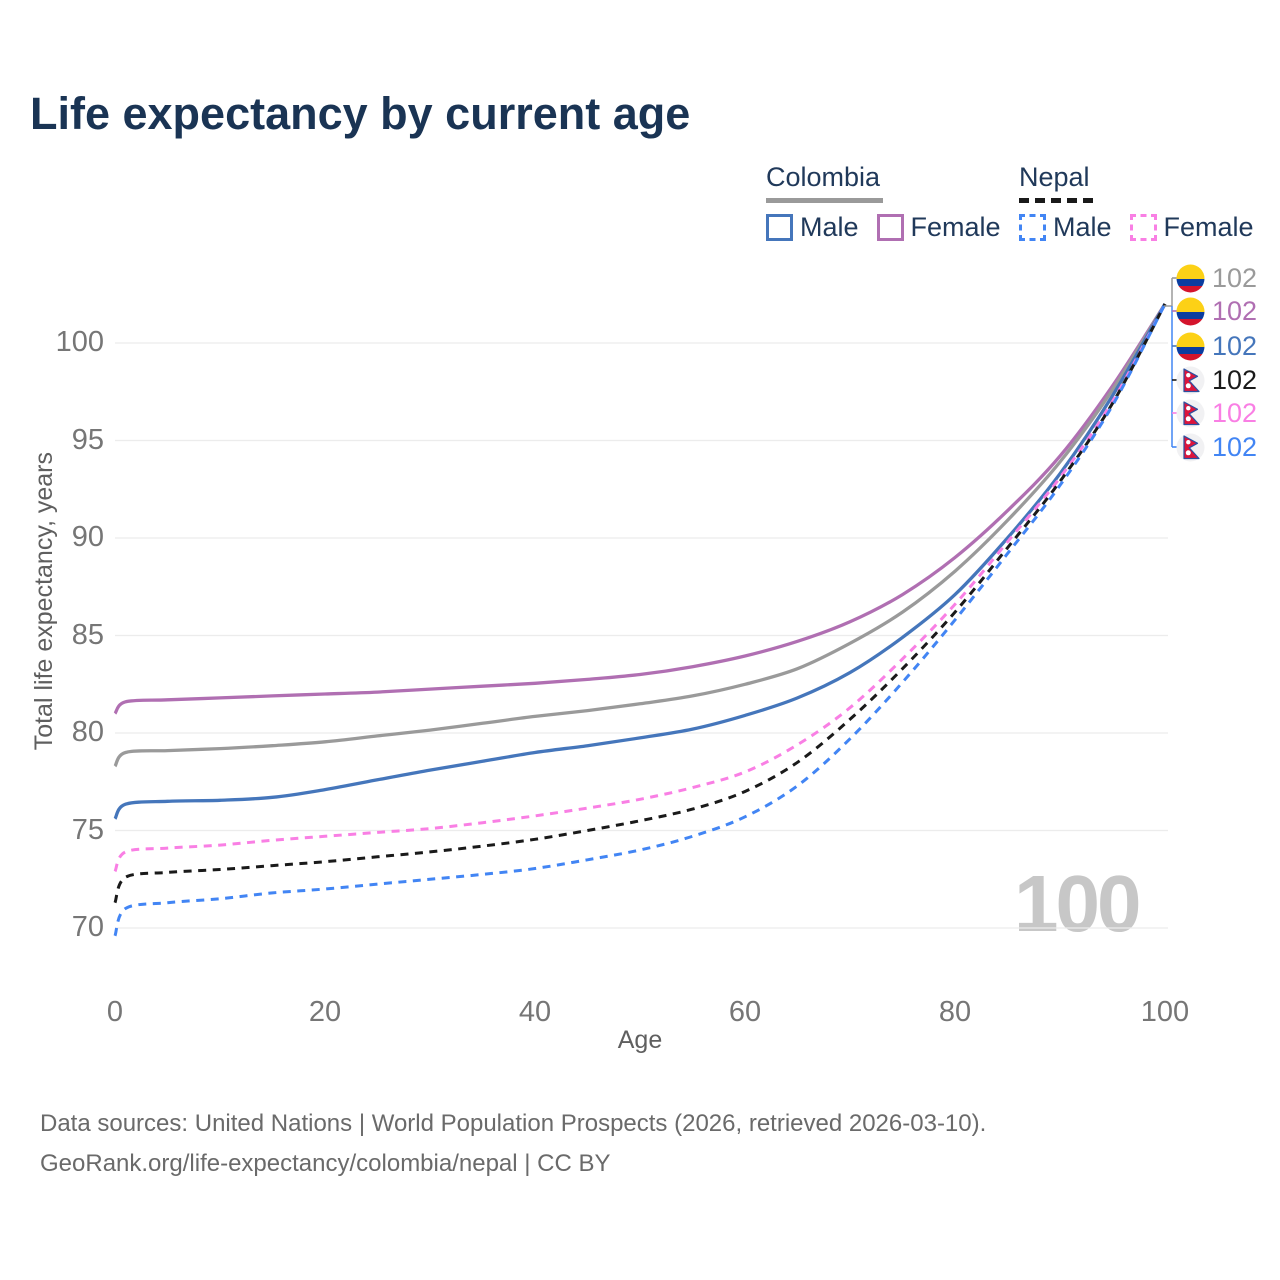 The image size is (1280, 1280). Describe the element at coordinates (890, 227) in the screenshot. I see `colombia-female-swatch-icon` at that location.